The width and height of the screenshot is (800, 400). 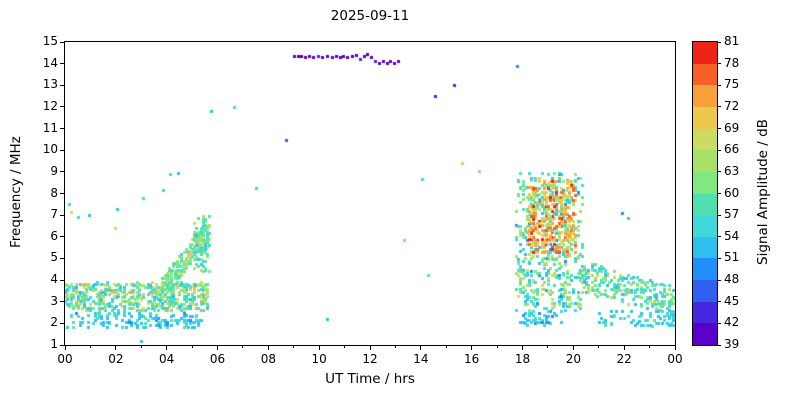 I want to click on y-tick-label: 2, so click(x=54, y=322).